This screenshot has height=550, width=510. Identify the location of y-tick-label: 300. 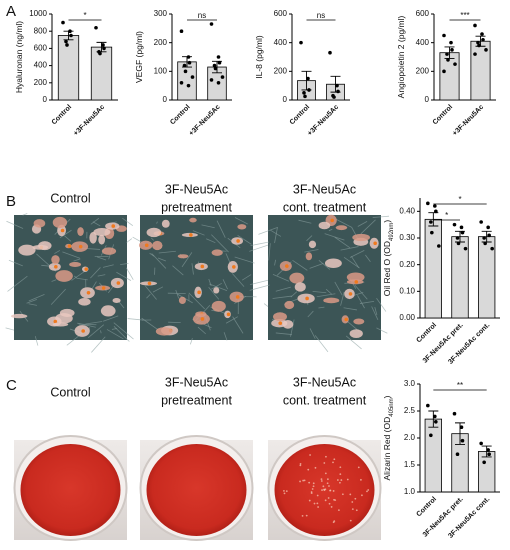
(161, 13).